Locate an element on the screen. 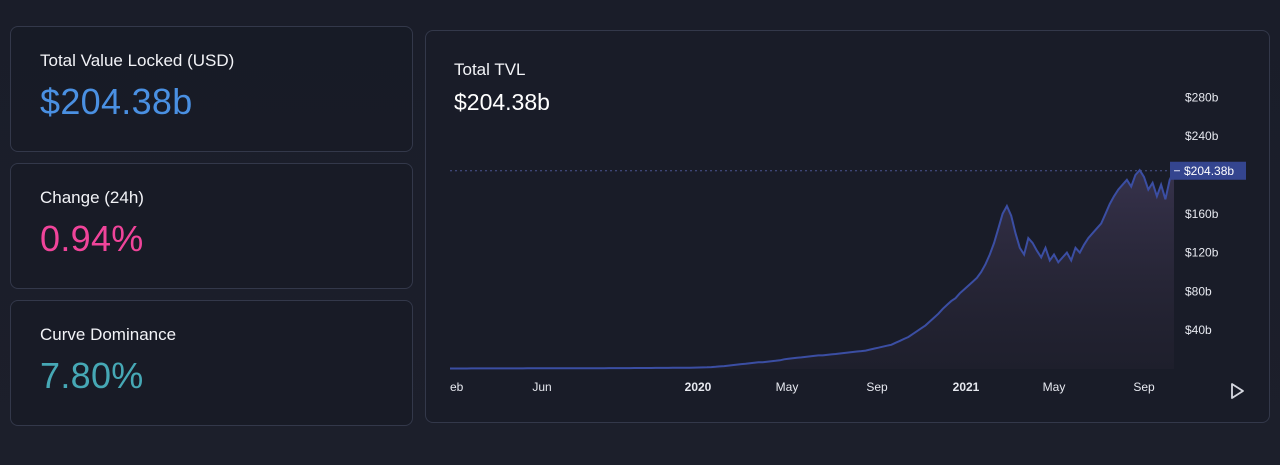 The width and height of the screenshot is (1280, 465). change-card: Change (24h) 0.94% is located at coordinates (211, 226).